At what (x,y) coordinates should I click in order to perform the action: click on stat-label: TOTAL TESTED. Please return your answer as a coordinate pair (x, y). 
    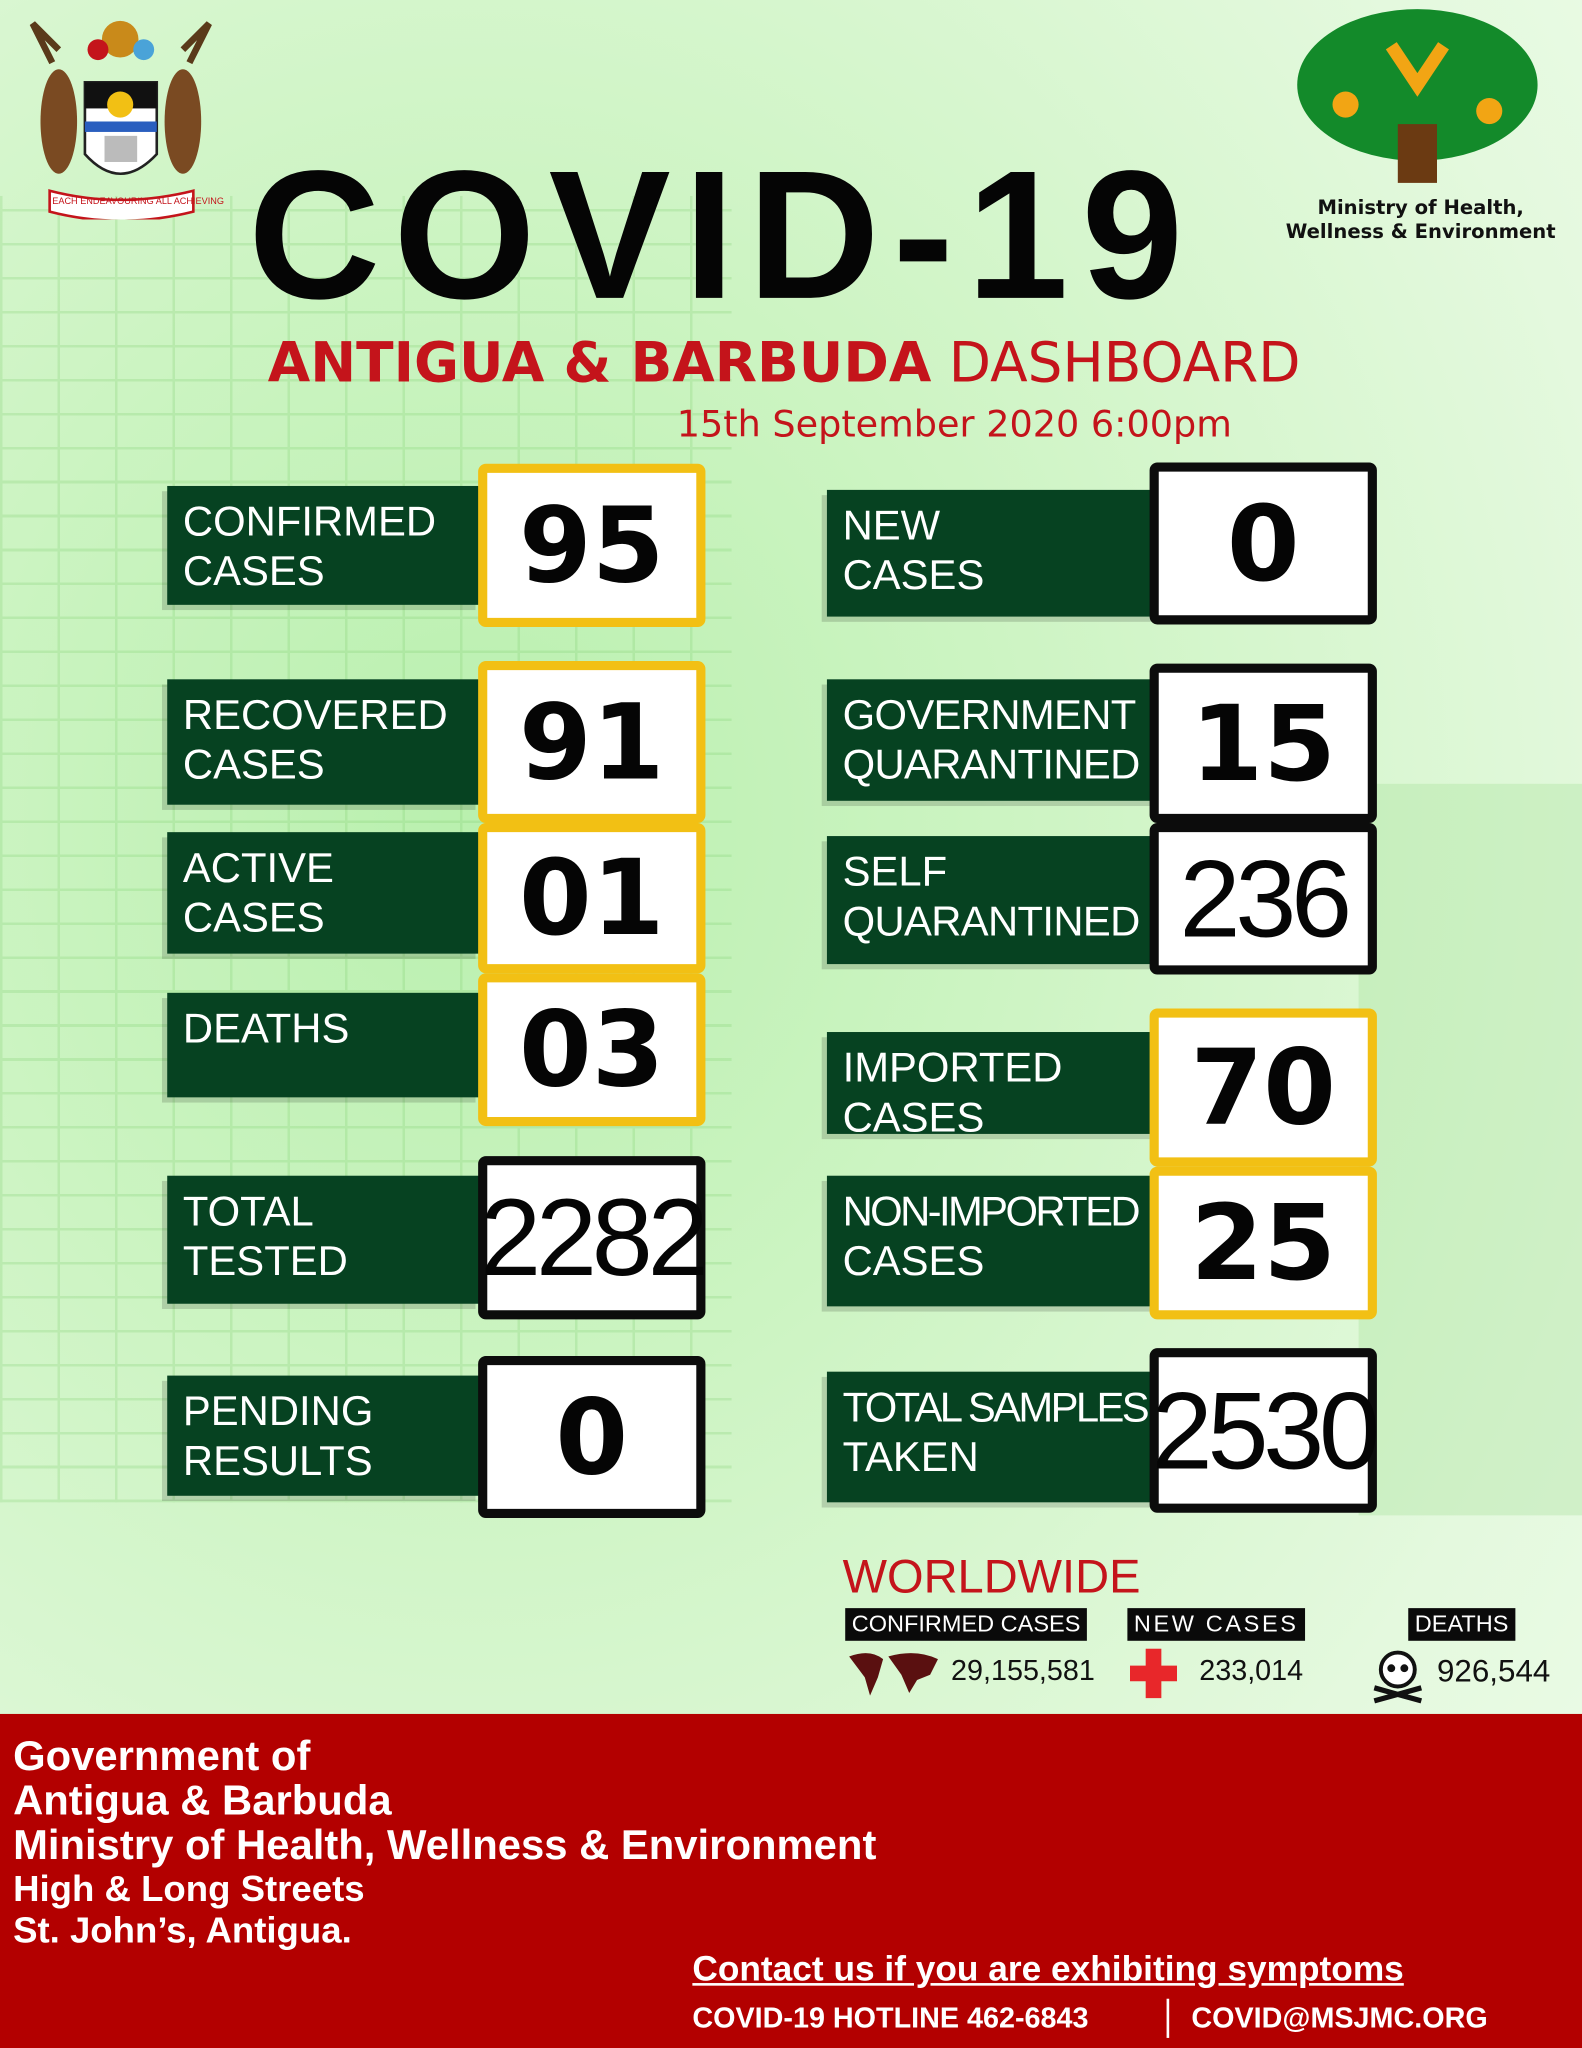
    Looking at the image, I should click on (324, 1239).